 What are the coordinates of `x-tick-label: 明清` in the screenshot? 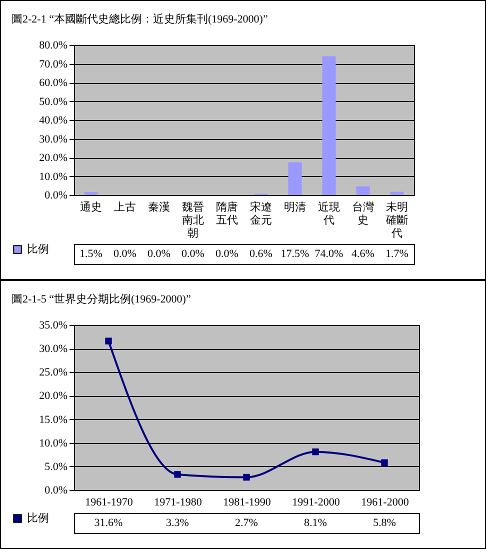 It's located at (295, 207).